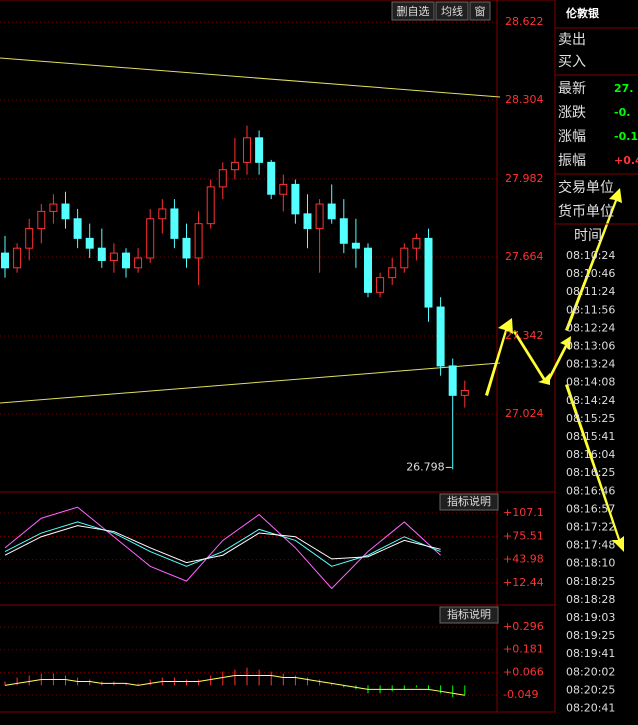 This screenshot has height=725, width=638. What do you see at coordinates (523, 626) in the screenshot?
I see `y-tick-label: +0.296` at bounding box center [523, 626].